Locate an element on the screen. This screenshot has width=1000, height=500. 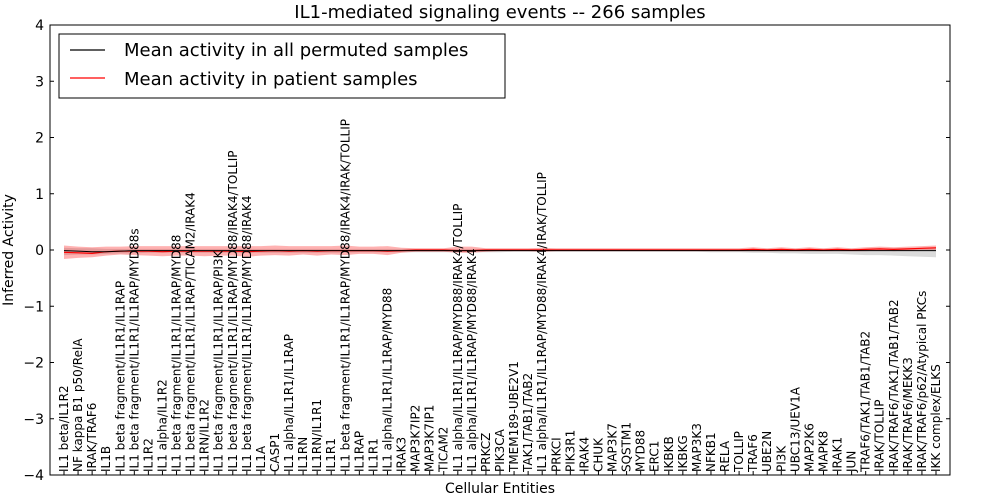
x-tick-label: UBE2N is located at coordinates (767, 451).